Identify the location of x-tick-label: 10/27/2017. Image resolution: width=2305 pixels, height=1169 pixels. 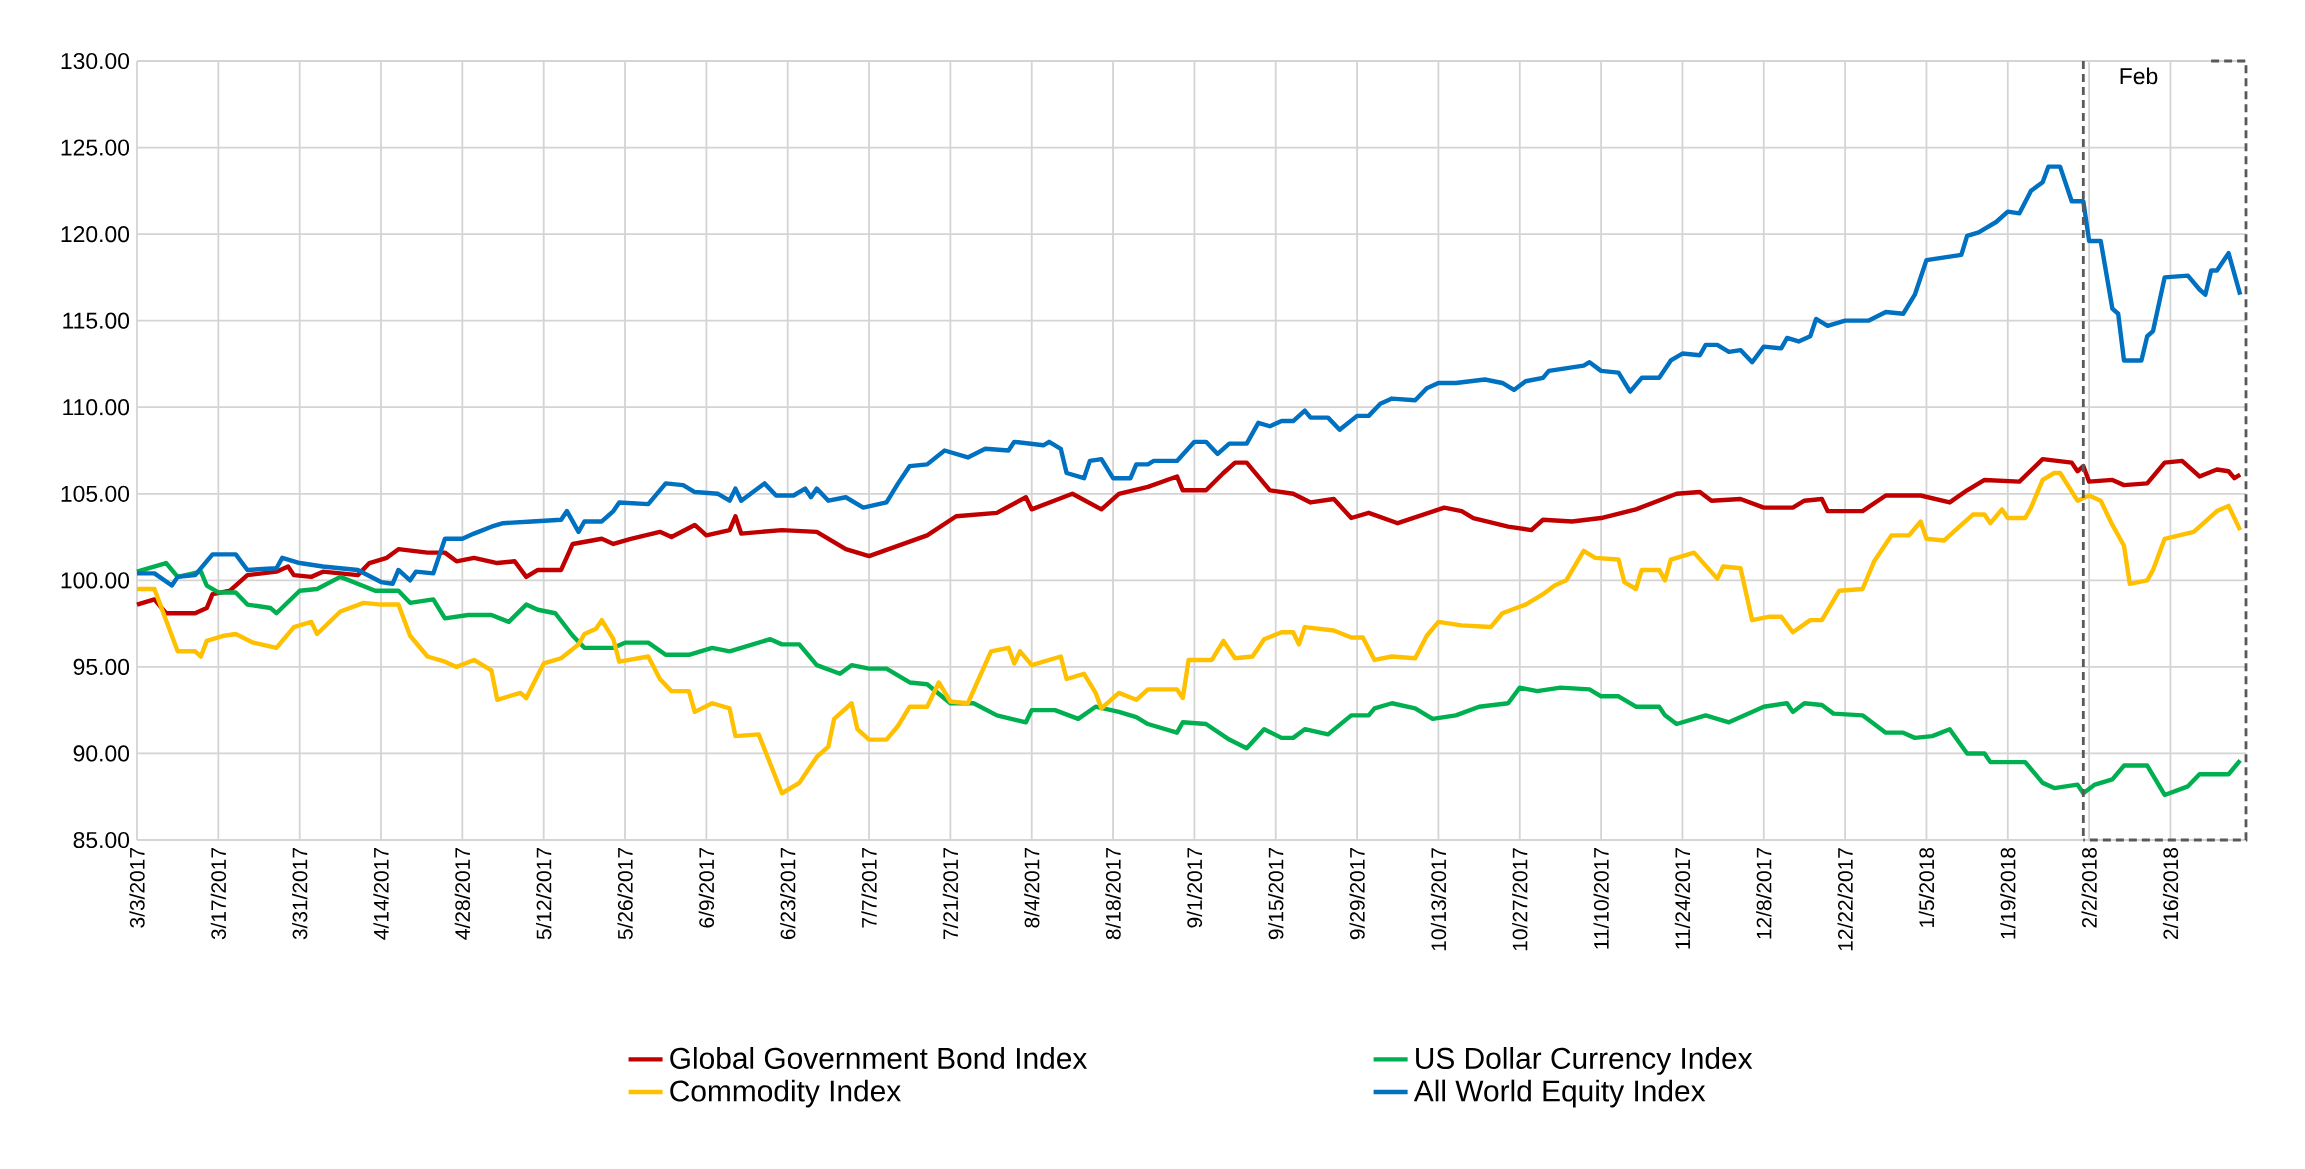
(1520, 899).